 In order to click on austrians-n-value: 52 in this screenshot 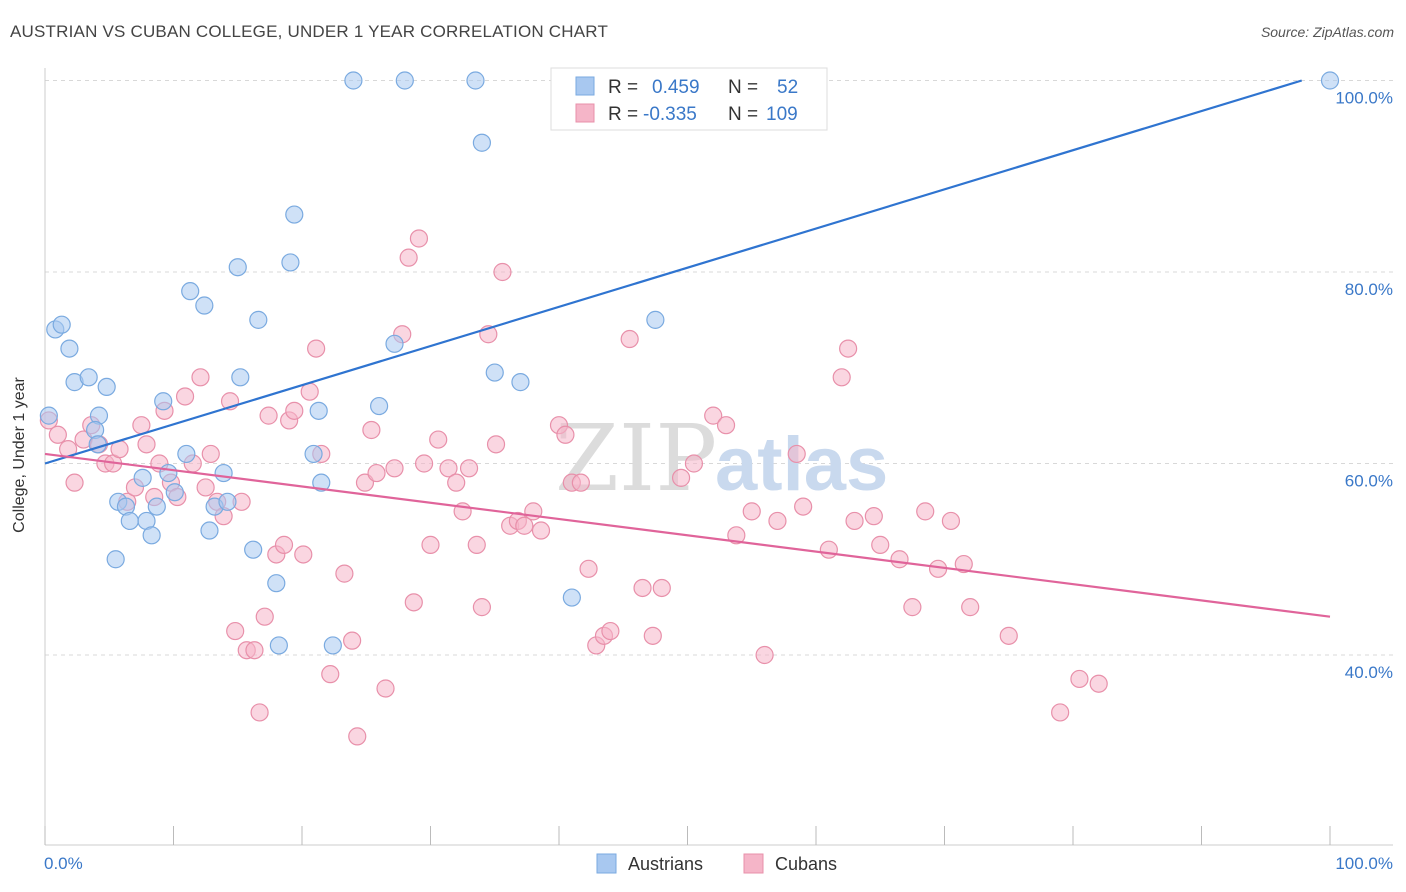, I will do `click(787, 87)`.